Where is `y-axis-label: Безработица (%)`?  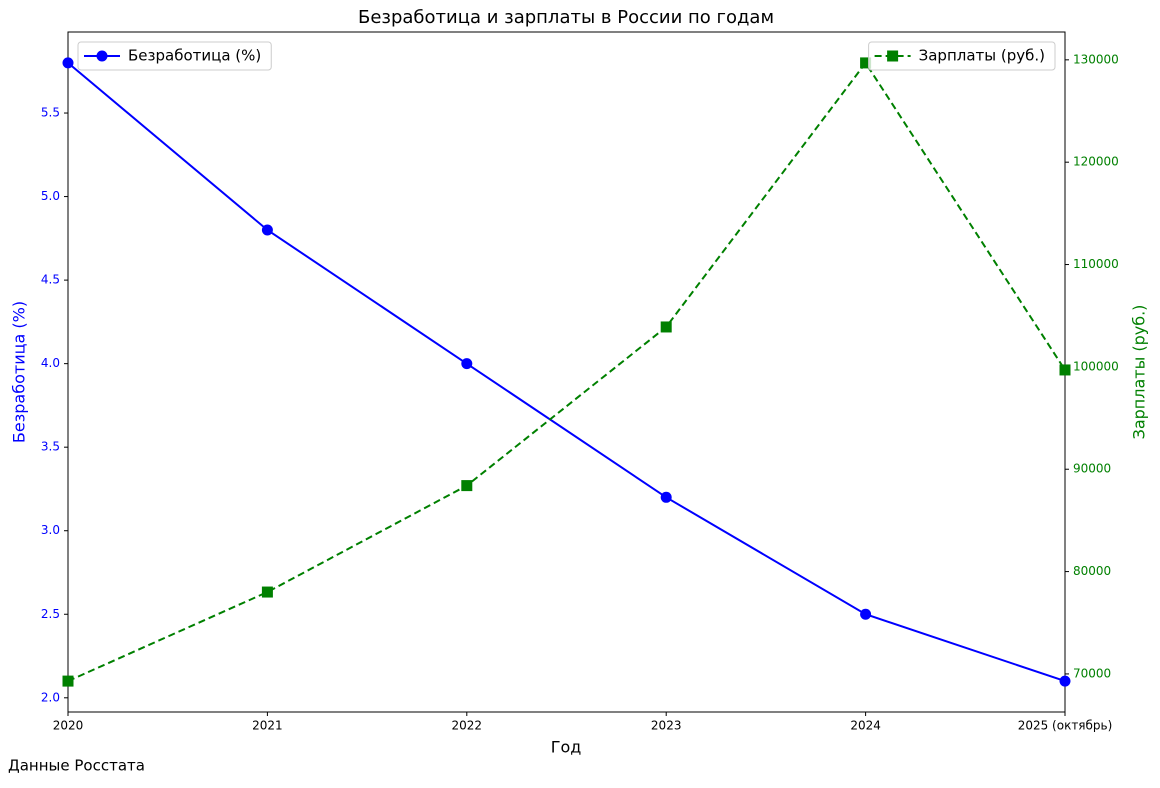
y-axis-label: Безработица (%) is located at coordinates (19, 372).